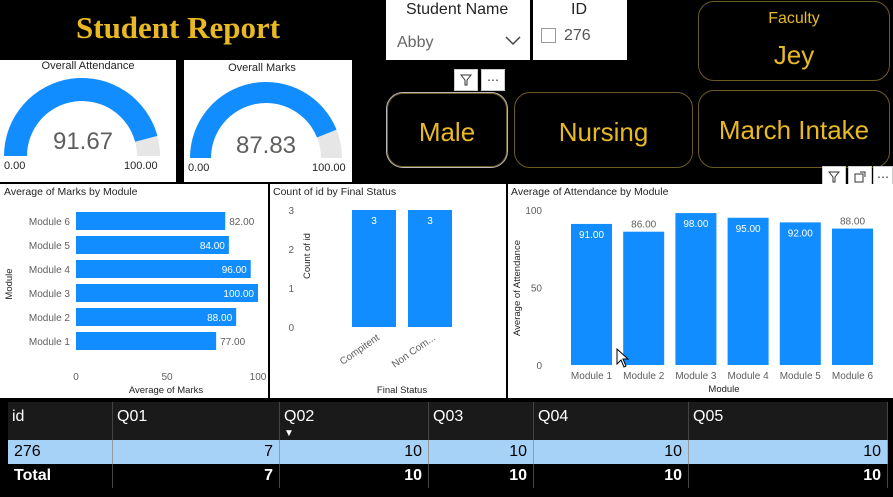  Describe the element at coordinates (360, 349) in the screenshot. I see `status-chart-category-label: Compitent` at that location.